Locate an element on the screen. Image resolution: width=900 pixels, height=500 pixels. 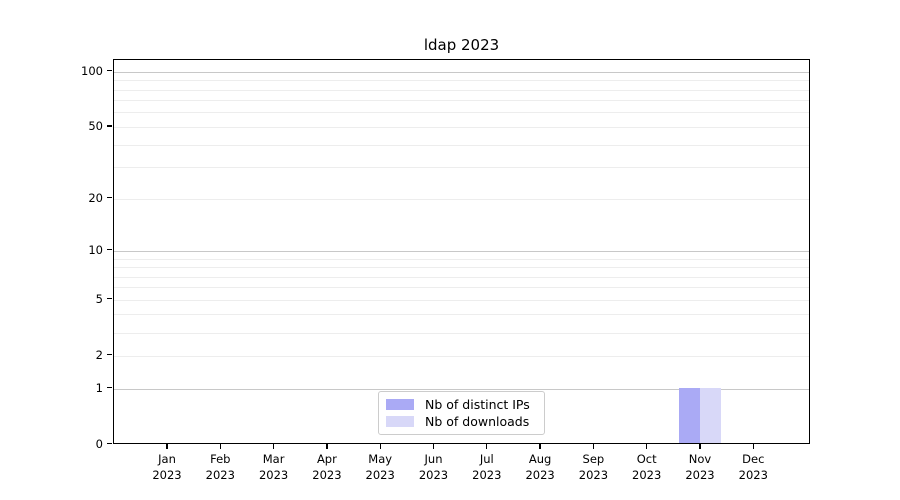
x-tick-label: Feb 2023 is located at coordinates (220, 467).